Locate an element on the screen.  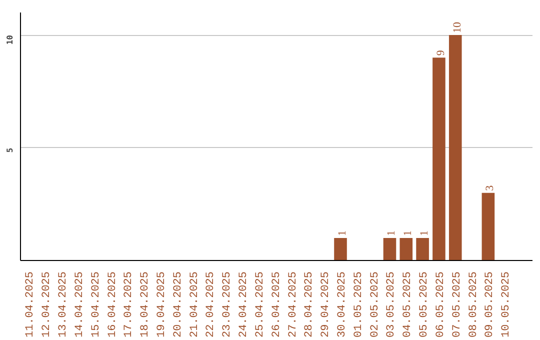
x-tick-label: 18.04.2025 is located at coordinates (146, 304).